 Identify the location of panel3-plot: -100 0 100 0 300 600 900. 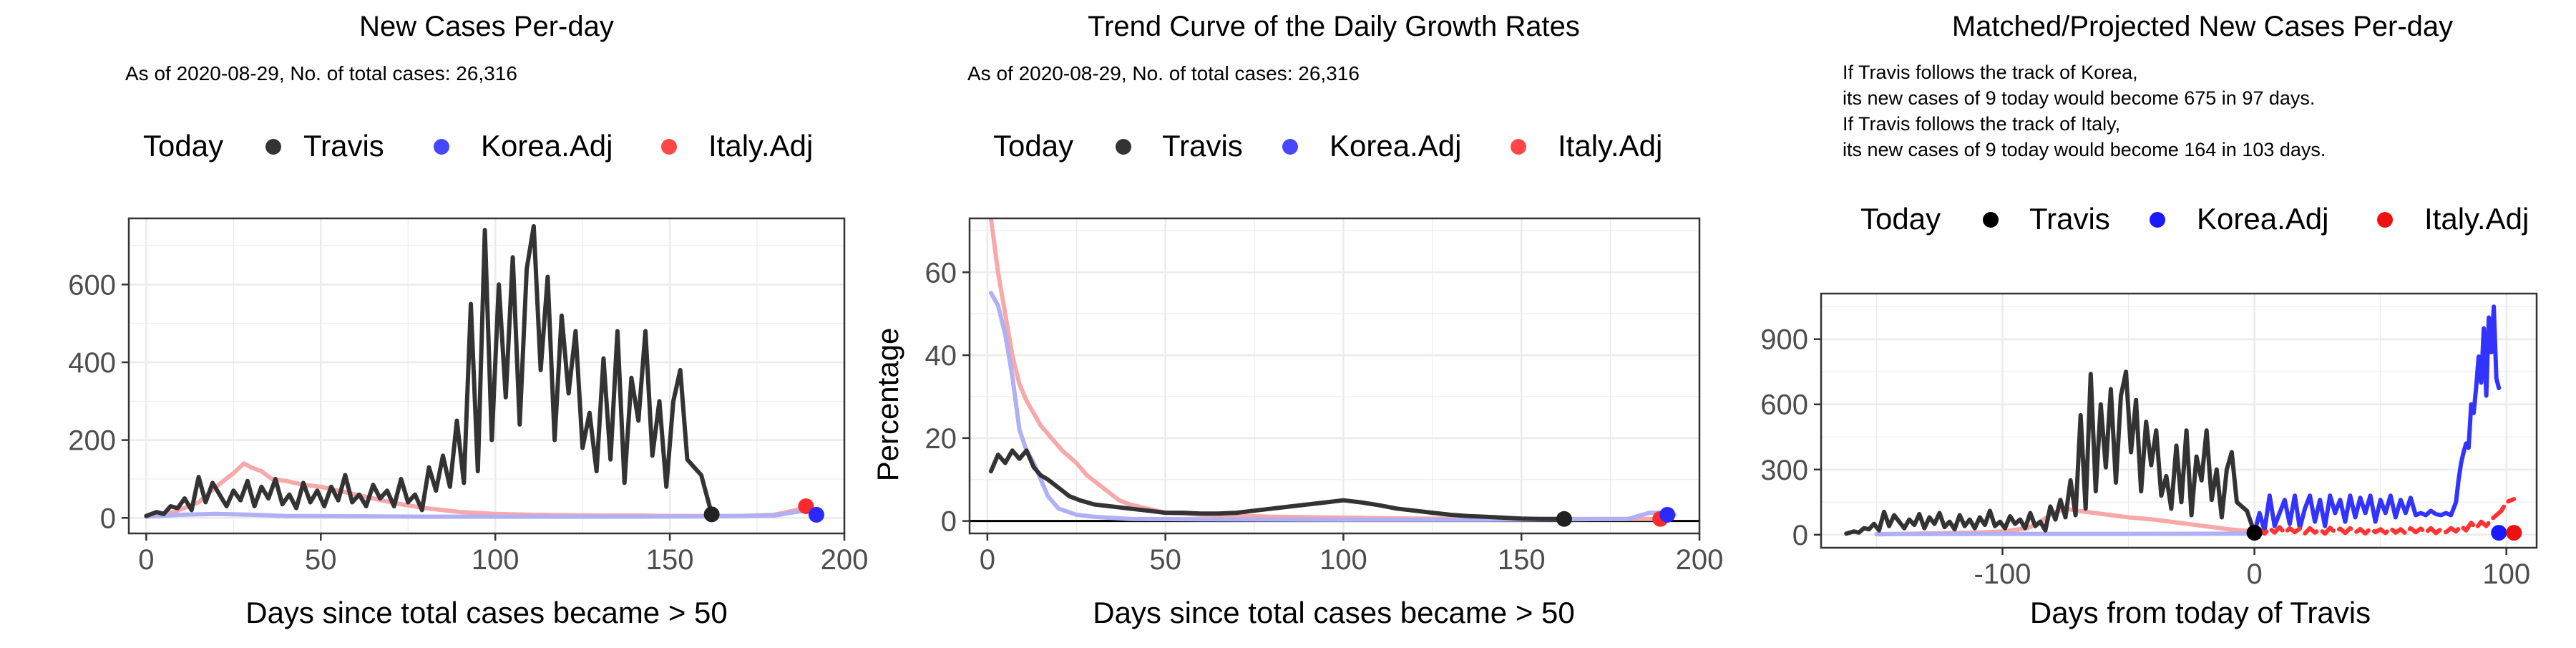
(2149, 441).